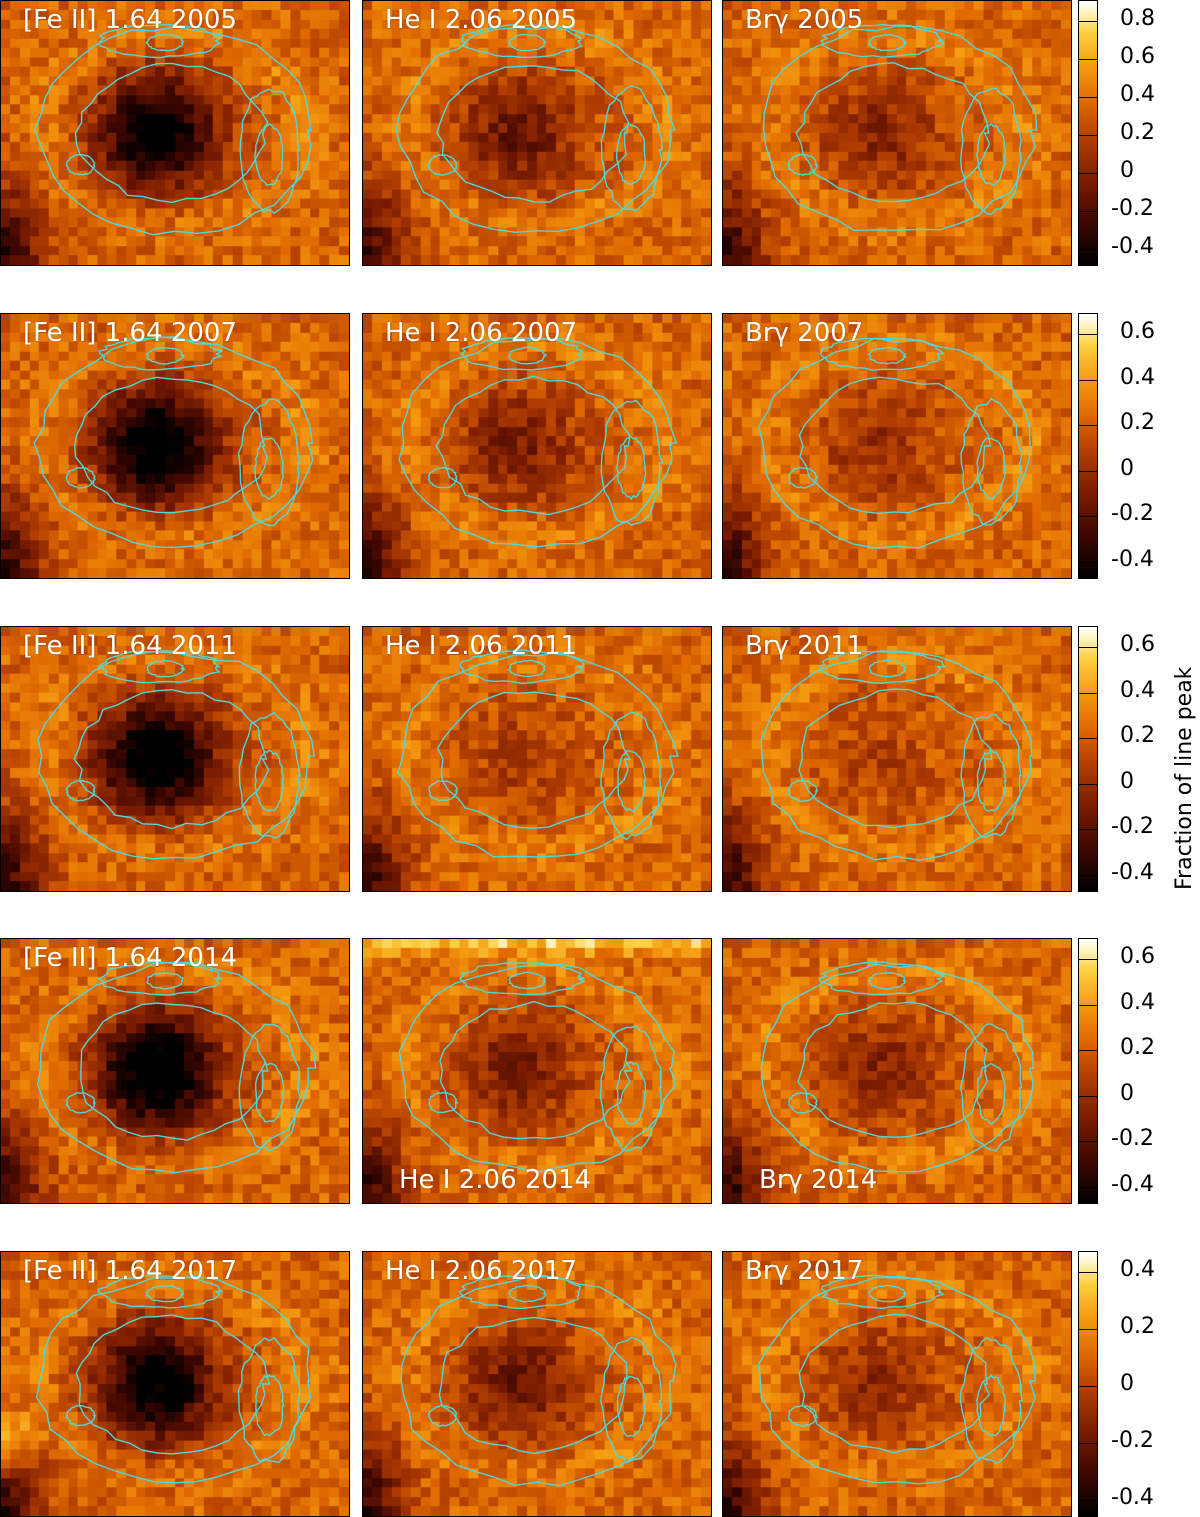 This screenshot has width=1200, height=1517. What do you see at coordinates (1088, 1384) in the screenshot?
I see `colorbar` at bounding box center [1088, 1384].